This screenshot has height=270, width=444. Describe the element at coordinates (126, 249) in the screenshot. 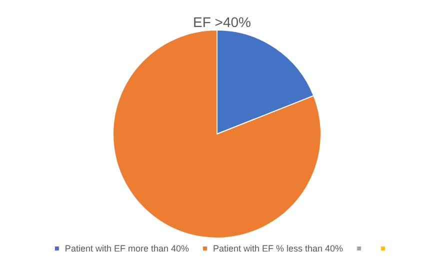

I see `legend-label: Patient with EF more than 40%` at that location.